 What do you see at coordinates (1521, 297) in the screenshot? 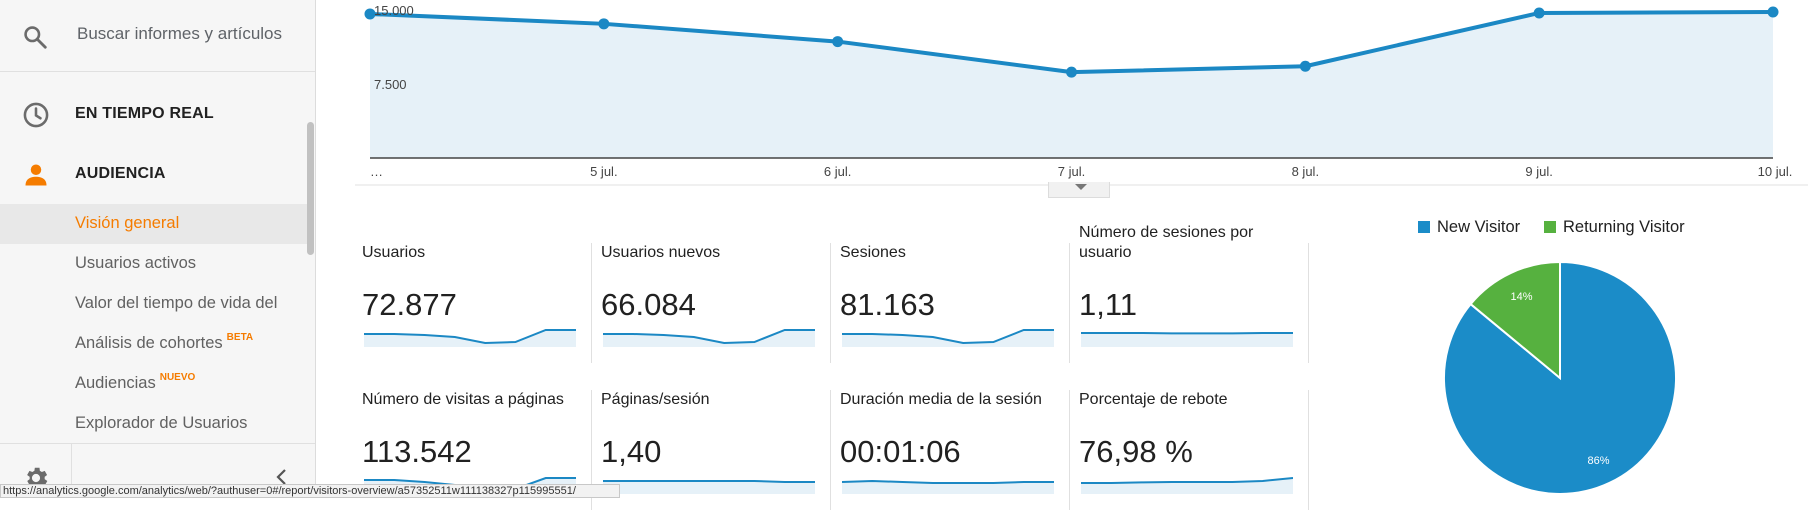
I see `pie-slice-label: 14%` at bounding box center [1521, 297].